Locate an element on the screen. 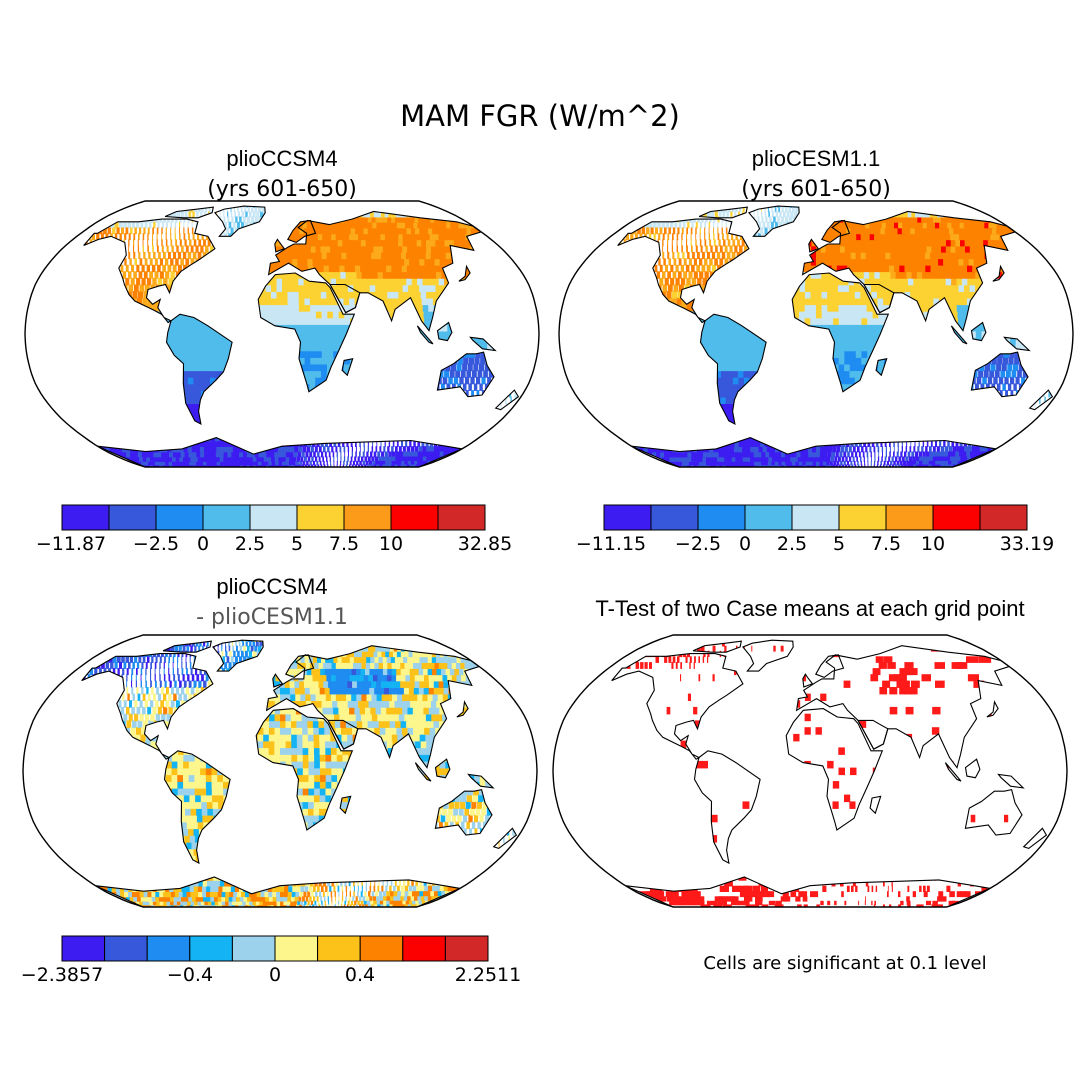 Image resolution: width=1080 pixels, height=1080 pixels. panel-ccsm4-subtitle: (yrs 601-650) is located at coordinates (282, 189).